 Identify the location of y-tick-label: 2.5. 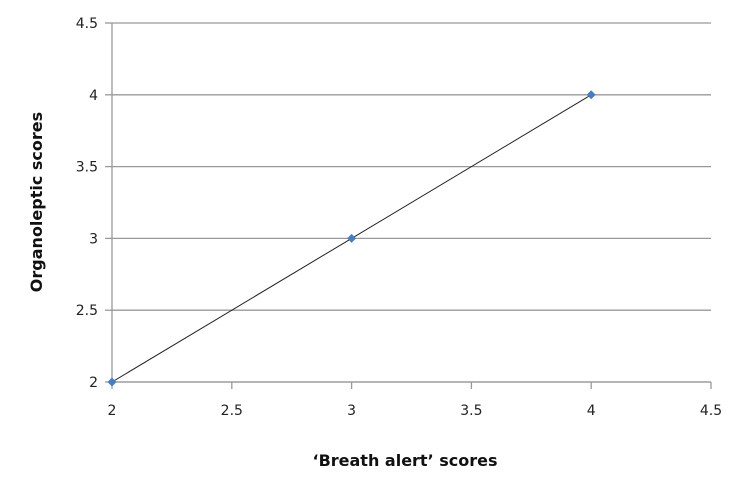
(87, 311).